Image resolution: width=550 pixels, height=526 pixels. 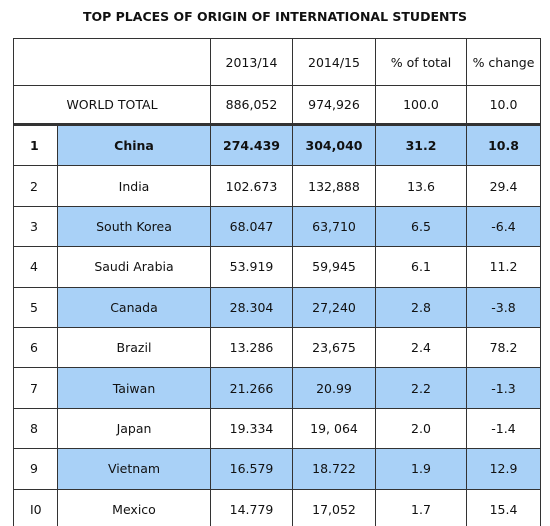 What do you see at coordinates (421, 469) in the screenshot?
I see `table-cell: 1.9` at bounding box center [421, 469].